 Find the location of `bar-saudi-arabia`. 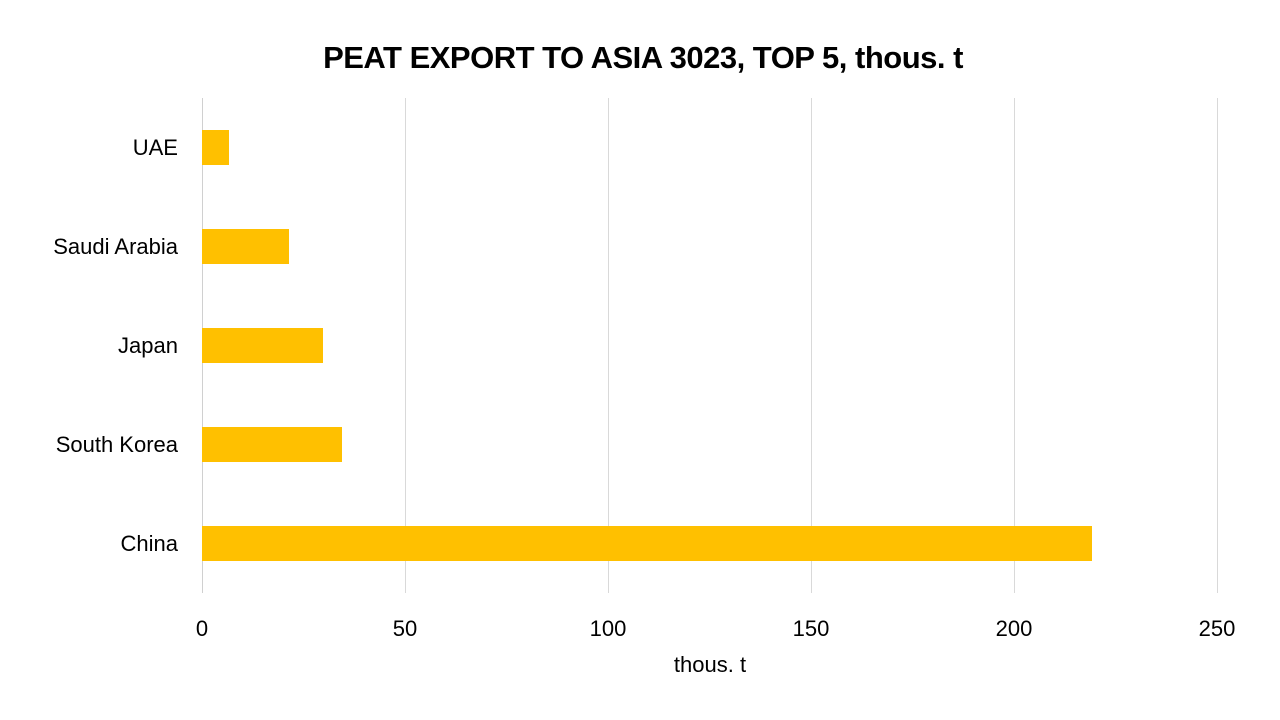

bar-saudi-arabia is located at coordinates (245, 246).